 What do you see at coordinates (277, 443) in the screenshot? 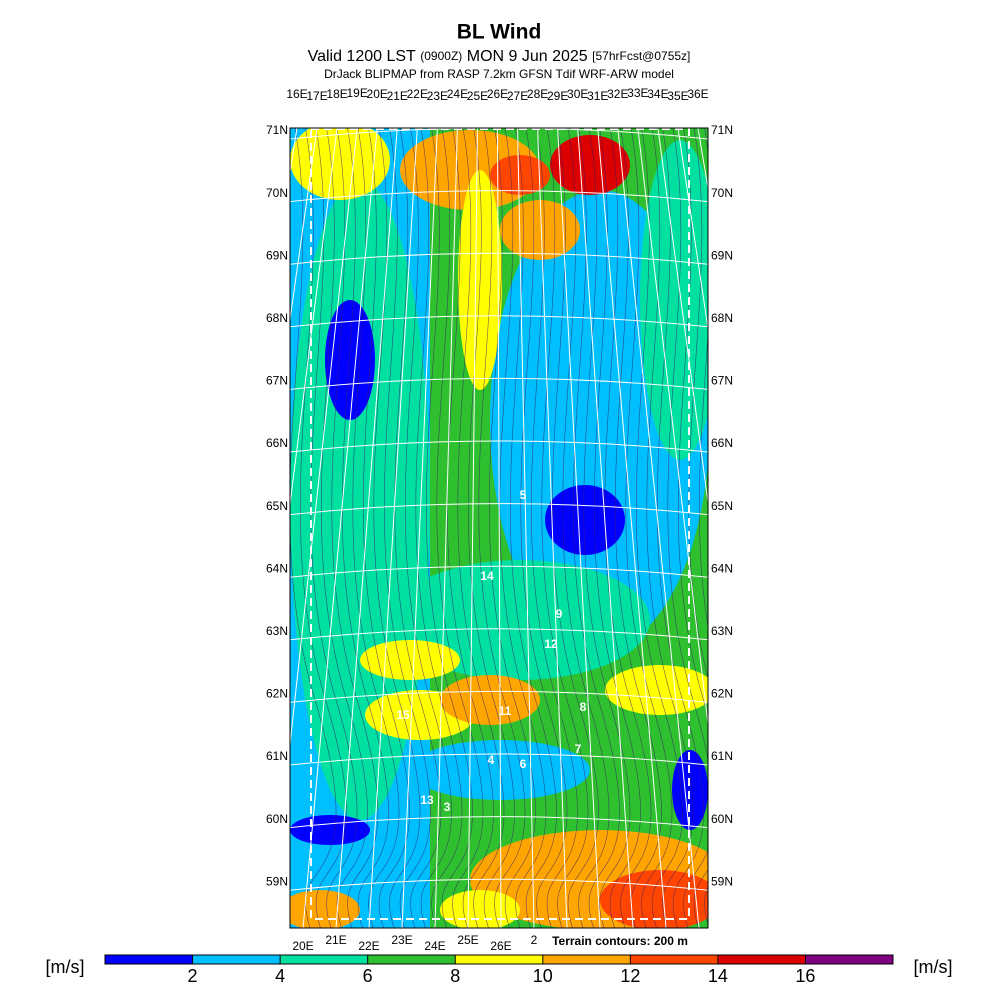
I see `left-latitude-label: 66N` at bounding box center [277, 443].